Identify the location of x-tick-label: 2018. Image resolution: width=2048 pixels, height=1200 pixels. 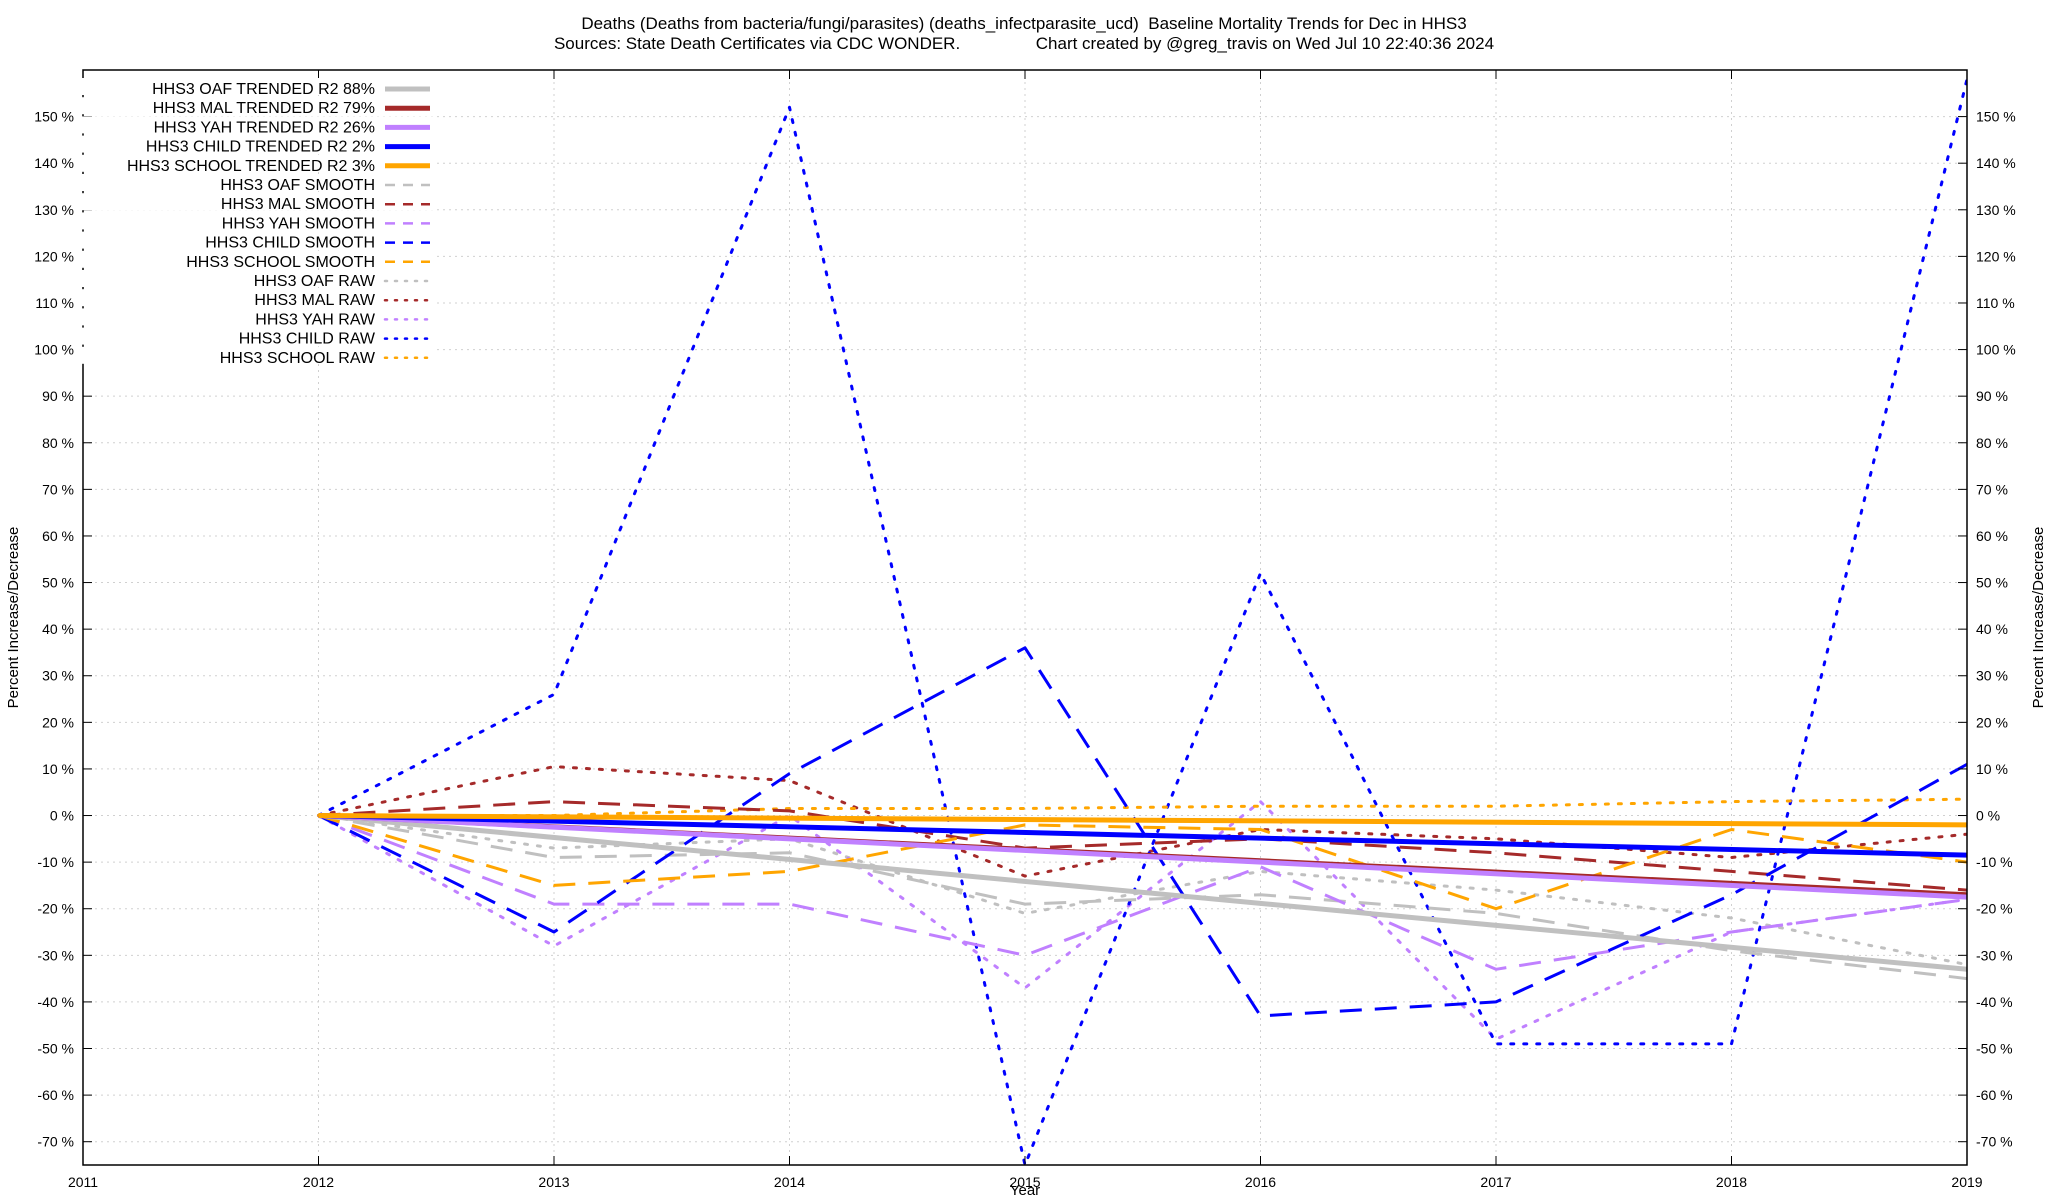
(1731, 1182).